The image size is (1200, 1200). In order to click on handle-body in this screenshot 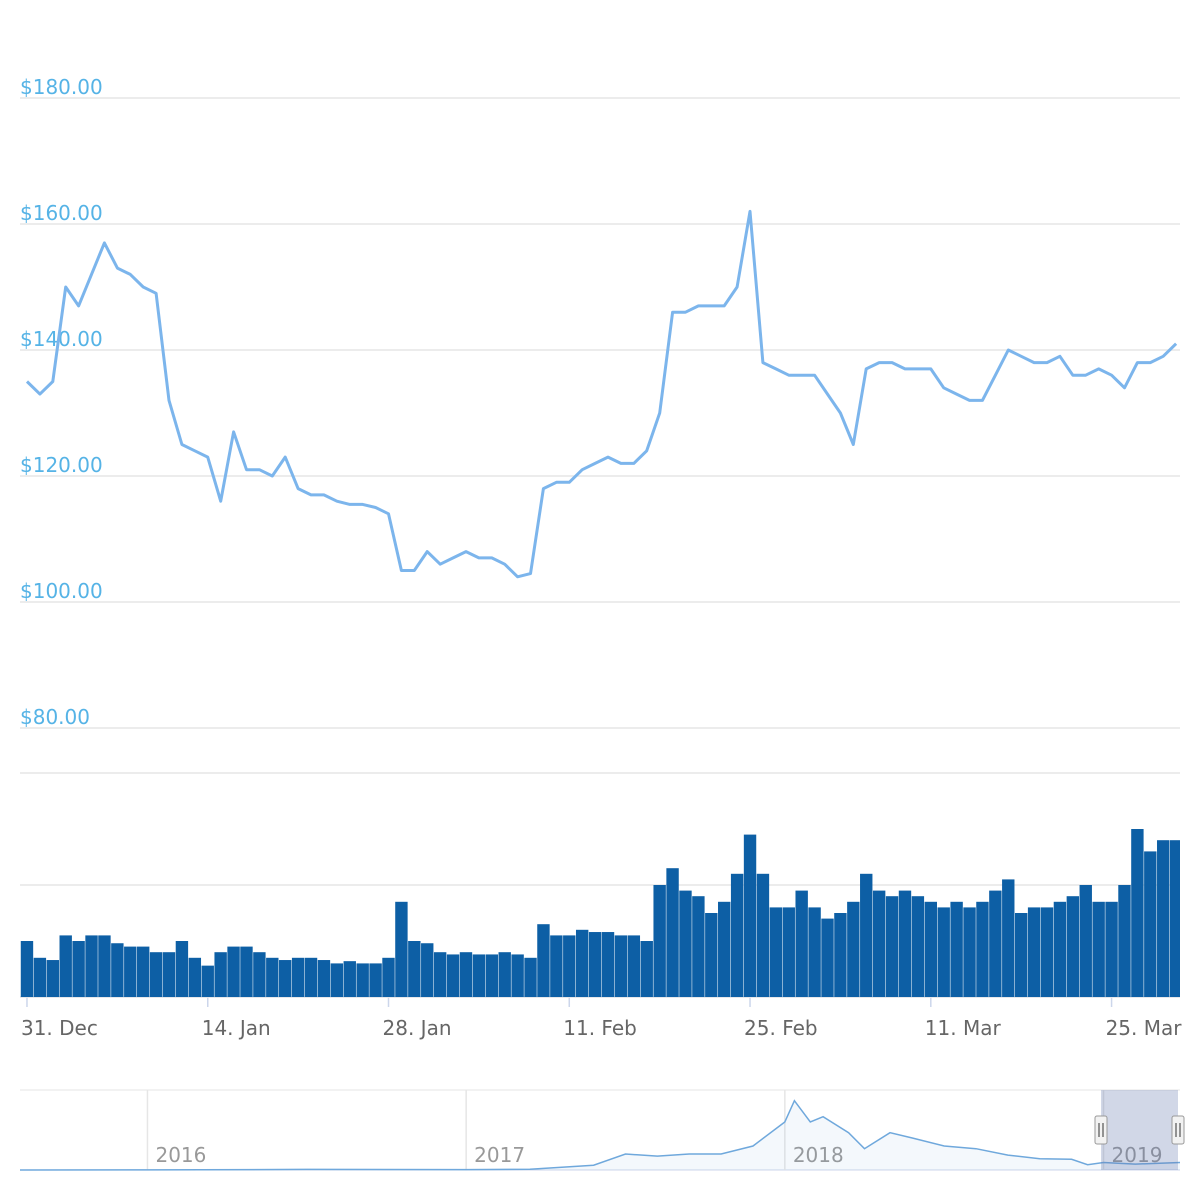, I will do `click(1178, 1130)`.